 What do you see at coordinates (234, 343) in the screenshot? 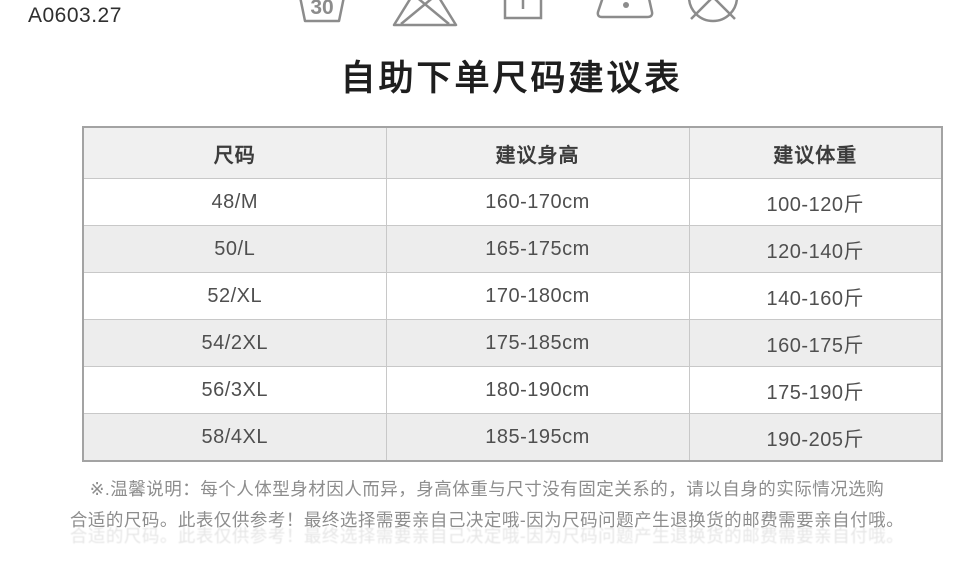
I see `size-cell: 54/2XL` at bounding box center [234, 343].